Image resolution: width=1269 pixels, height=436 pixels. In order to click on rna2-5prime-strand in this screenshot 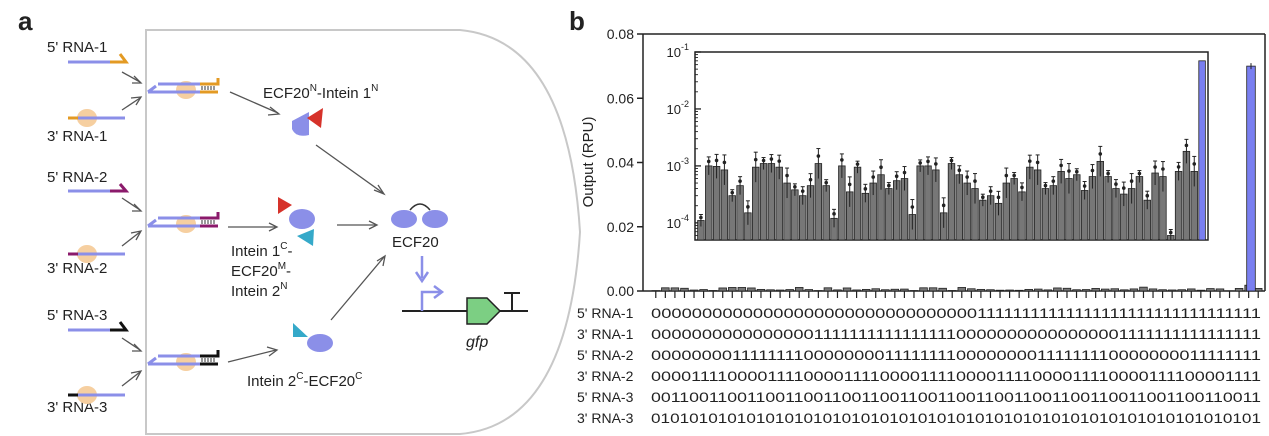, I will do `click(99, 188)`.